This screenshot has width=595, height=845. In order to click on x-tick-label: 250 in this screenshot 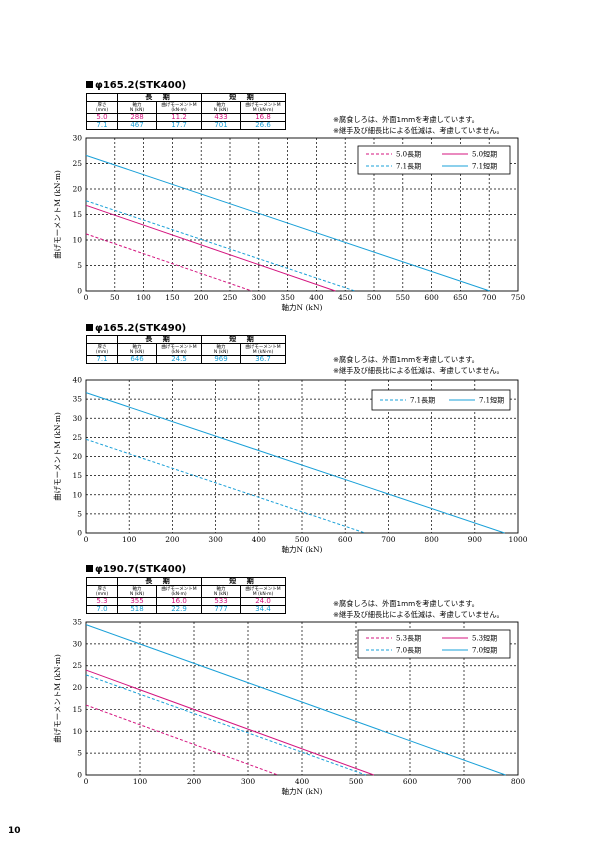, I will do `click(230, 297)`.